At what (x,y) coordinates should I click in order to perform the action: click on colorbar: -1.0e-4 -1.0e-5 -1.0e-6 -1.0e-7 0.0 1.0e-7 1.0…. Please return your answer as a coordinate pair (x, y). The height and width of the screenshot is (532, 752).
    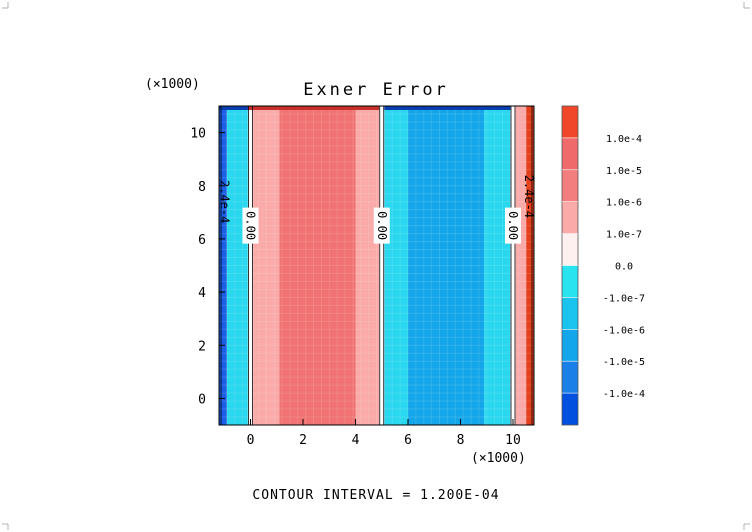
    Looking at the image, I should click on (603, 265).